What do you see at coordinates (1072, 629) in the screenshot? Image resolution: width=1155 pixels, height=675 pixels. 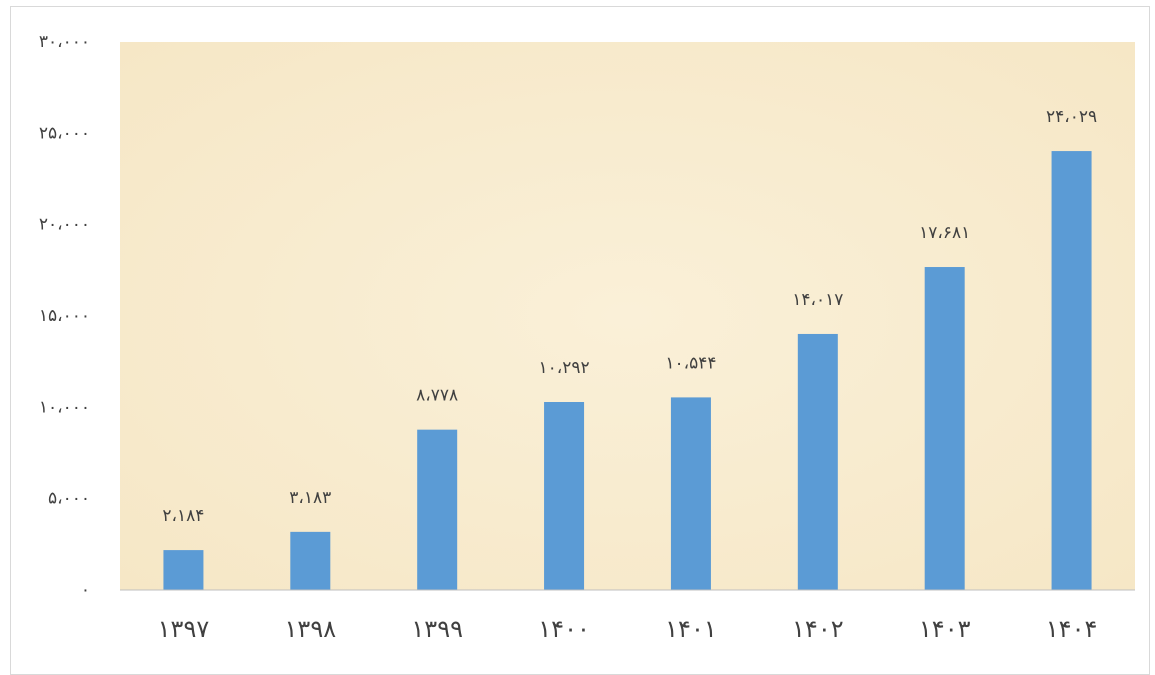 I see `x-tick-label: ۱۴۰۴` at bounding box center [1072, 629].